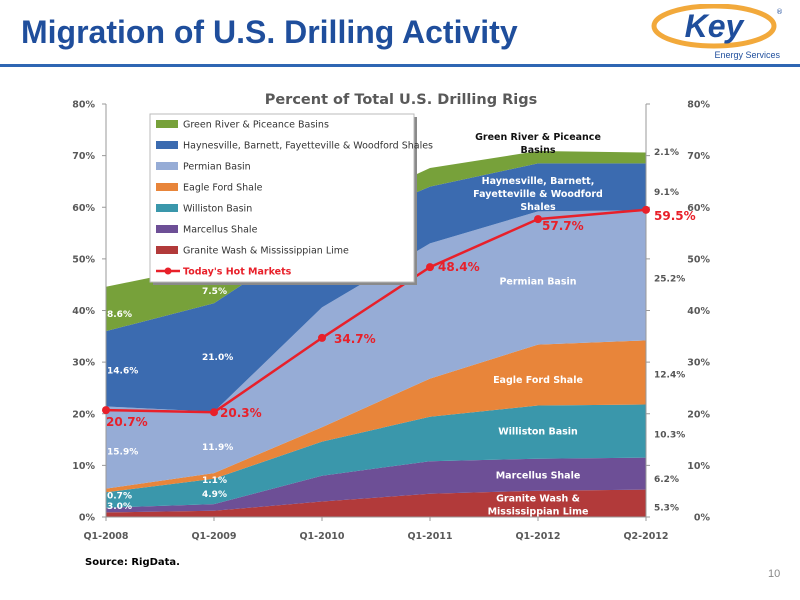  Describe the element at coordinates (666, 509) in the screenshot. I see `data-label: 5.3%` at that location.